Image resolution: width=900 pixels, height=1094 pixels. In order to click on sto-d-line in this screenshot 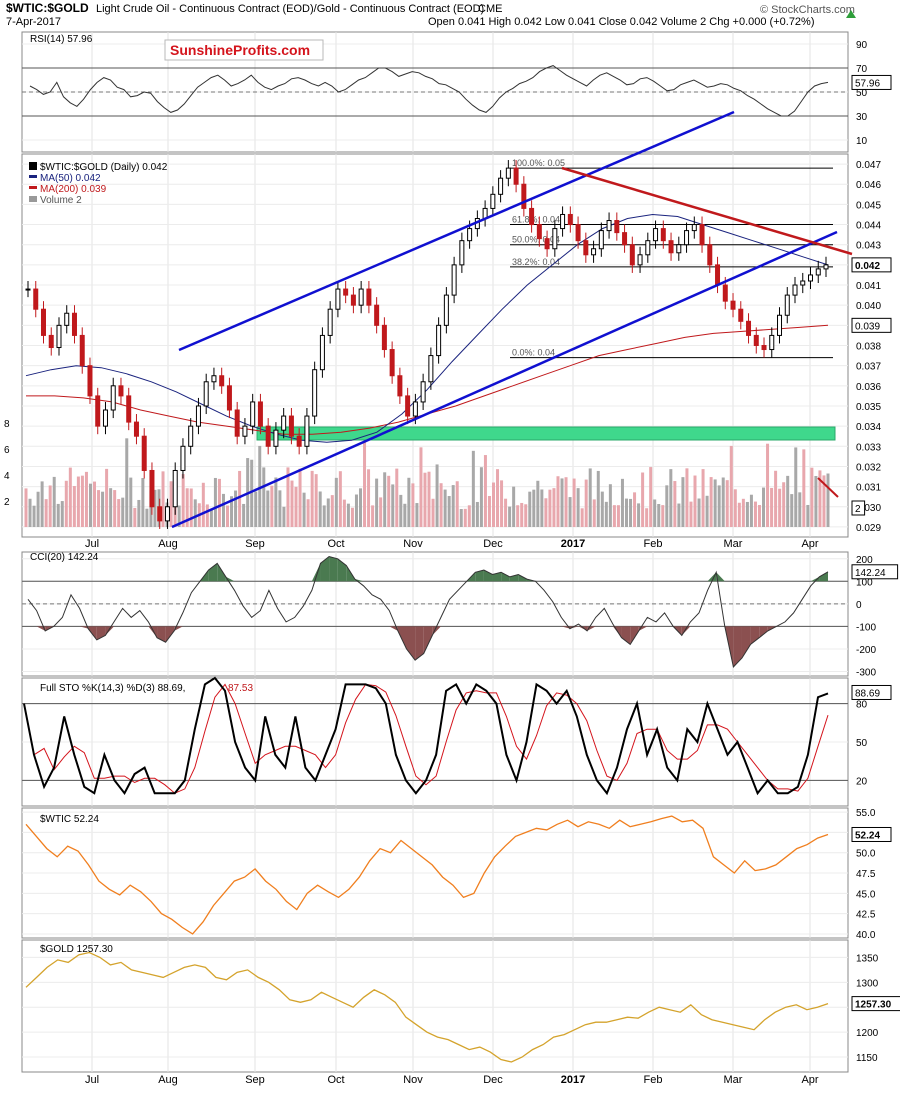, I will do `click(426, 738)`.